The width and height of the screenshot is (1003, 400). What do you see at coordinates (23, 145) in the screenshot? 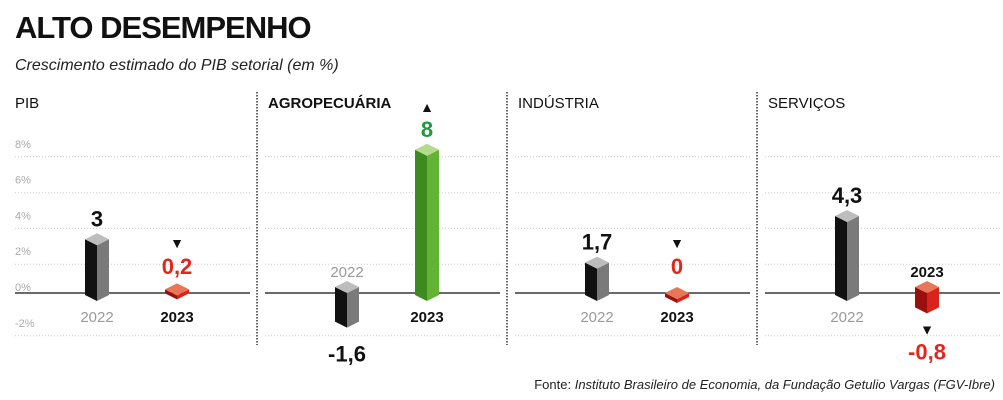
I see `y-tick-label: 8%` at bounding box center [23, 145].